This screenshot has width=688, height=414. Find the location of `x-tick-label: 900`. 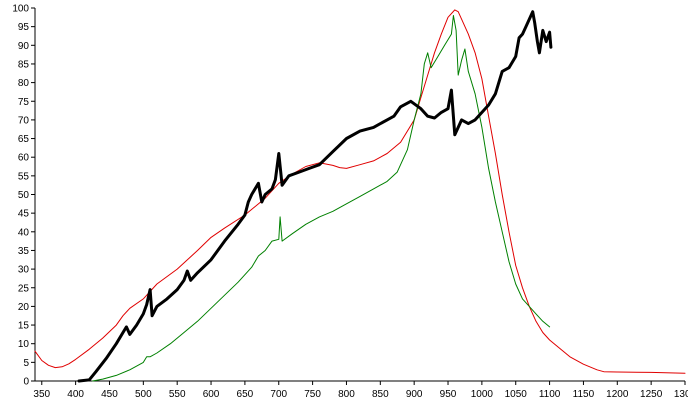

x-tick-label: 900 is located at coordinates (414, 394).